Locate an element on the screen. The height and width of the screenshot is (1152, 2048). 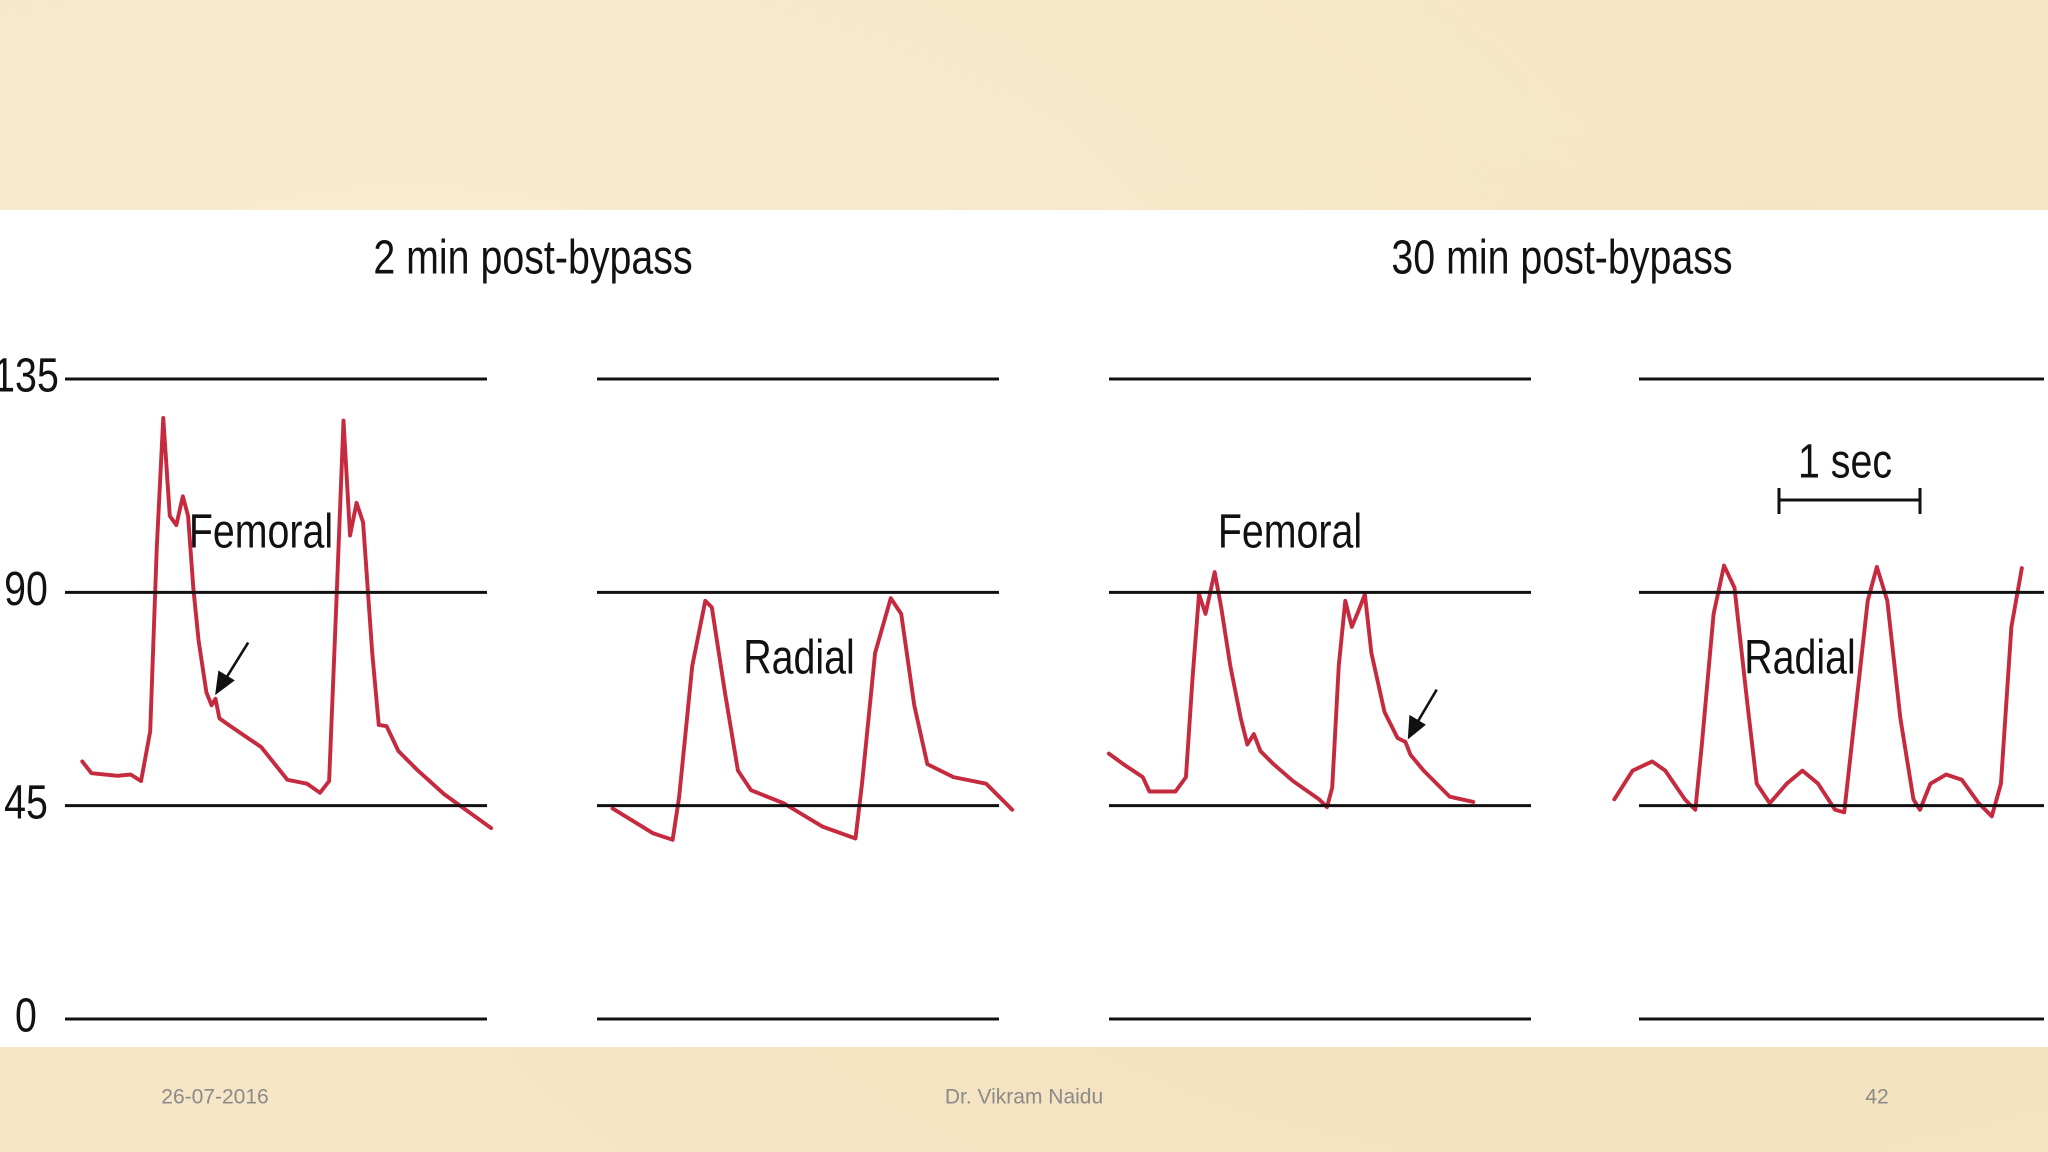
footer-author: Dr. Vikram Naidu is located at coordinates (1024, 1097).